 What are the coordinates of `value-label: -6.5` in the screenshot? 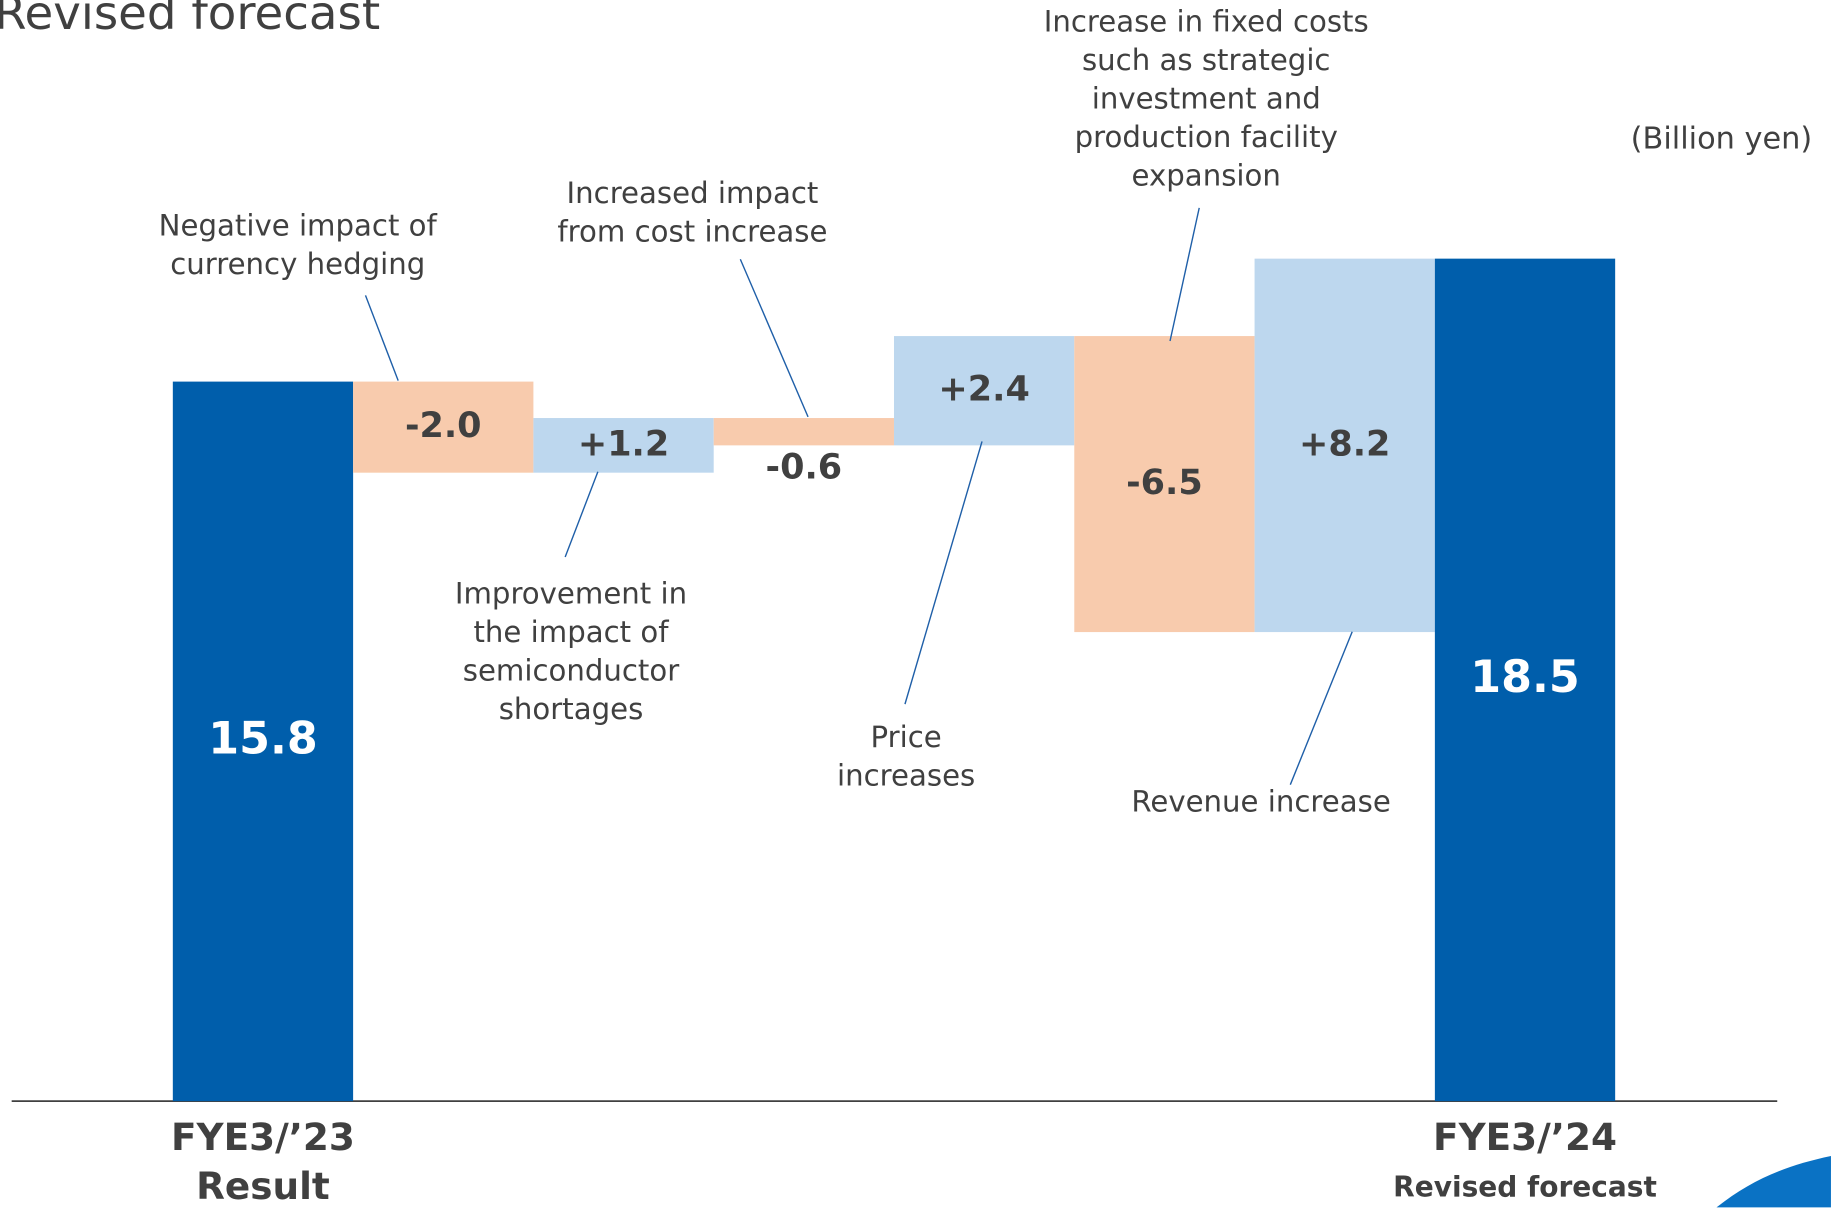 It's located at (1164, 482).